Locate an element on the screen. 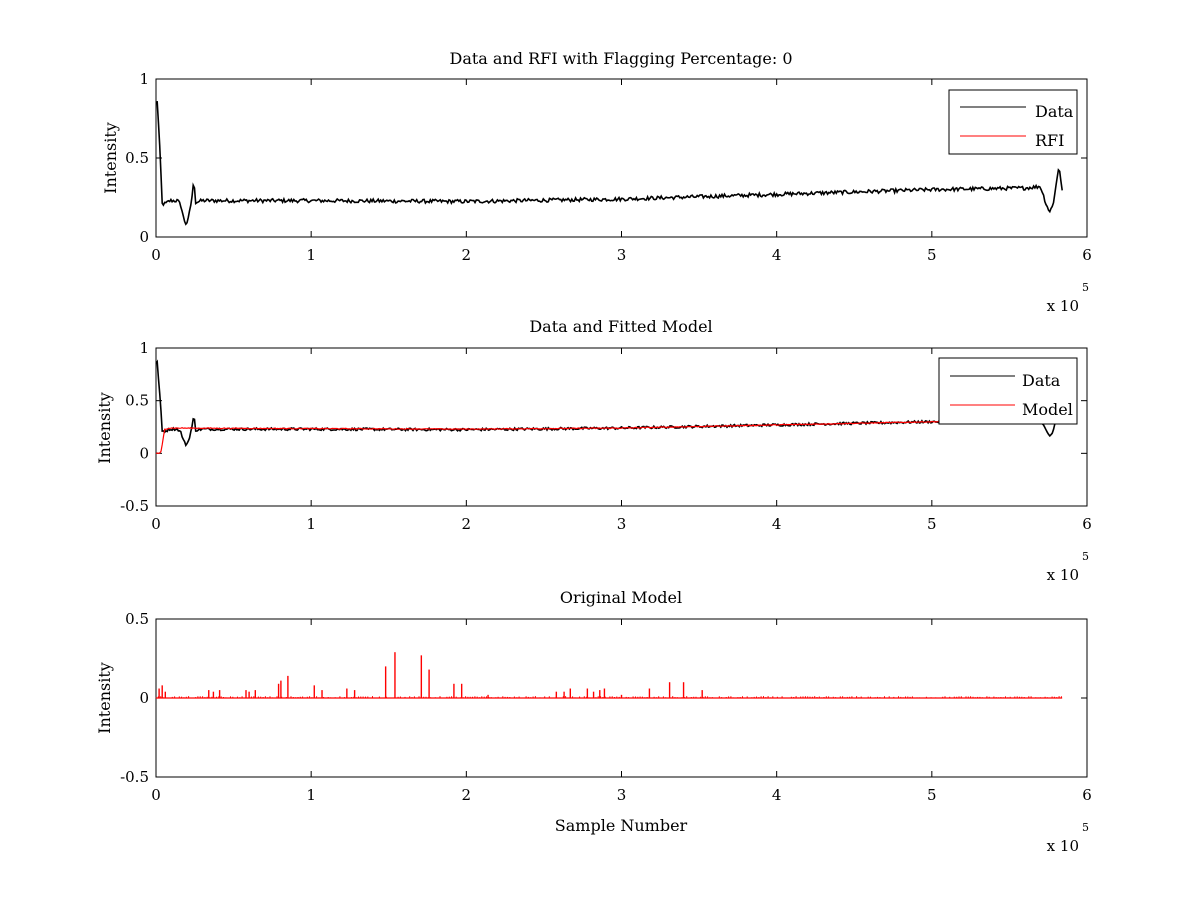 The image size is (1200, 900). subplot-1-legend-label-data: Data is located at coordinates (1054, 111).